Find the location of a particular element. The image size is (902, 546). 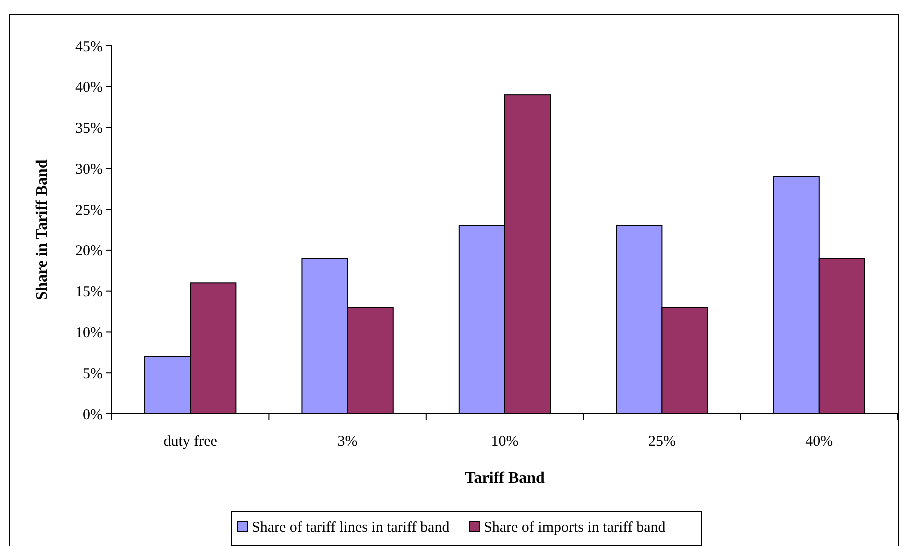

legend-label: Share of tariff lines in tariff band is located at coordinates (351, 528).